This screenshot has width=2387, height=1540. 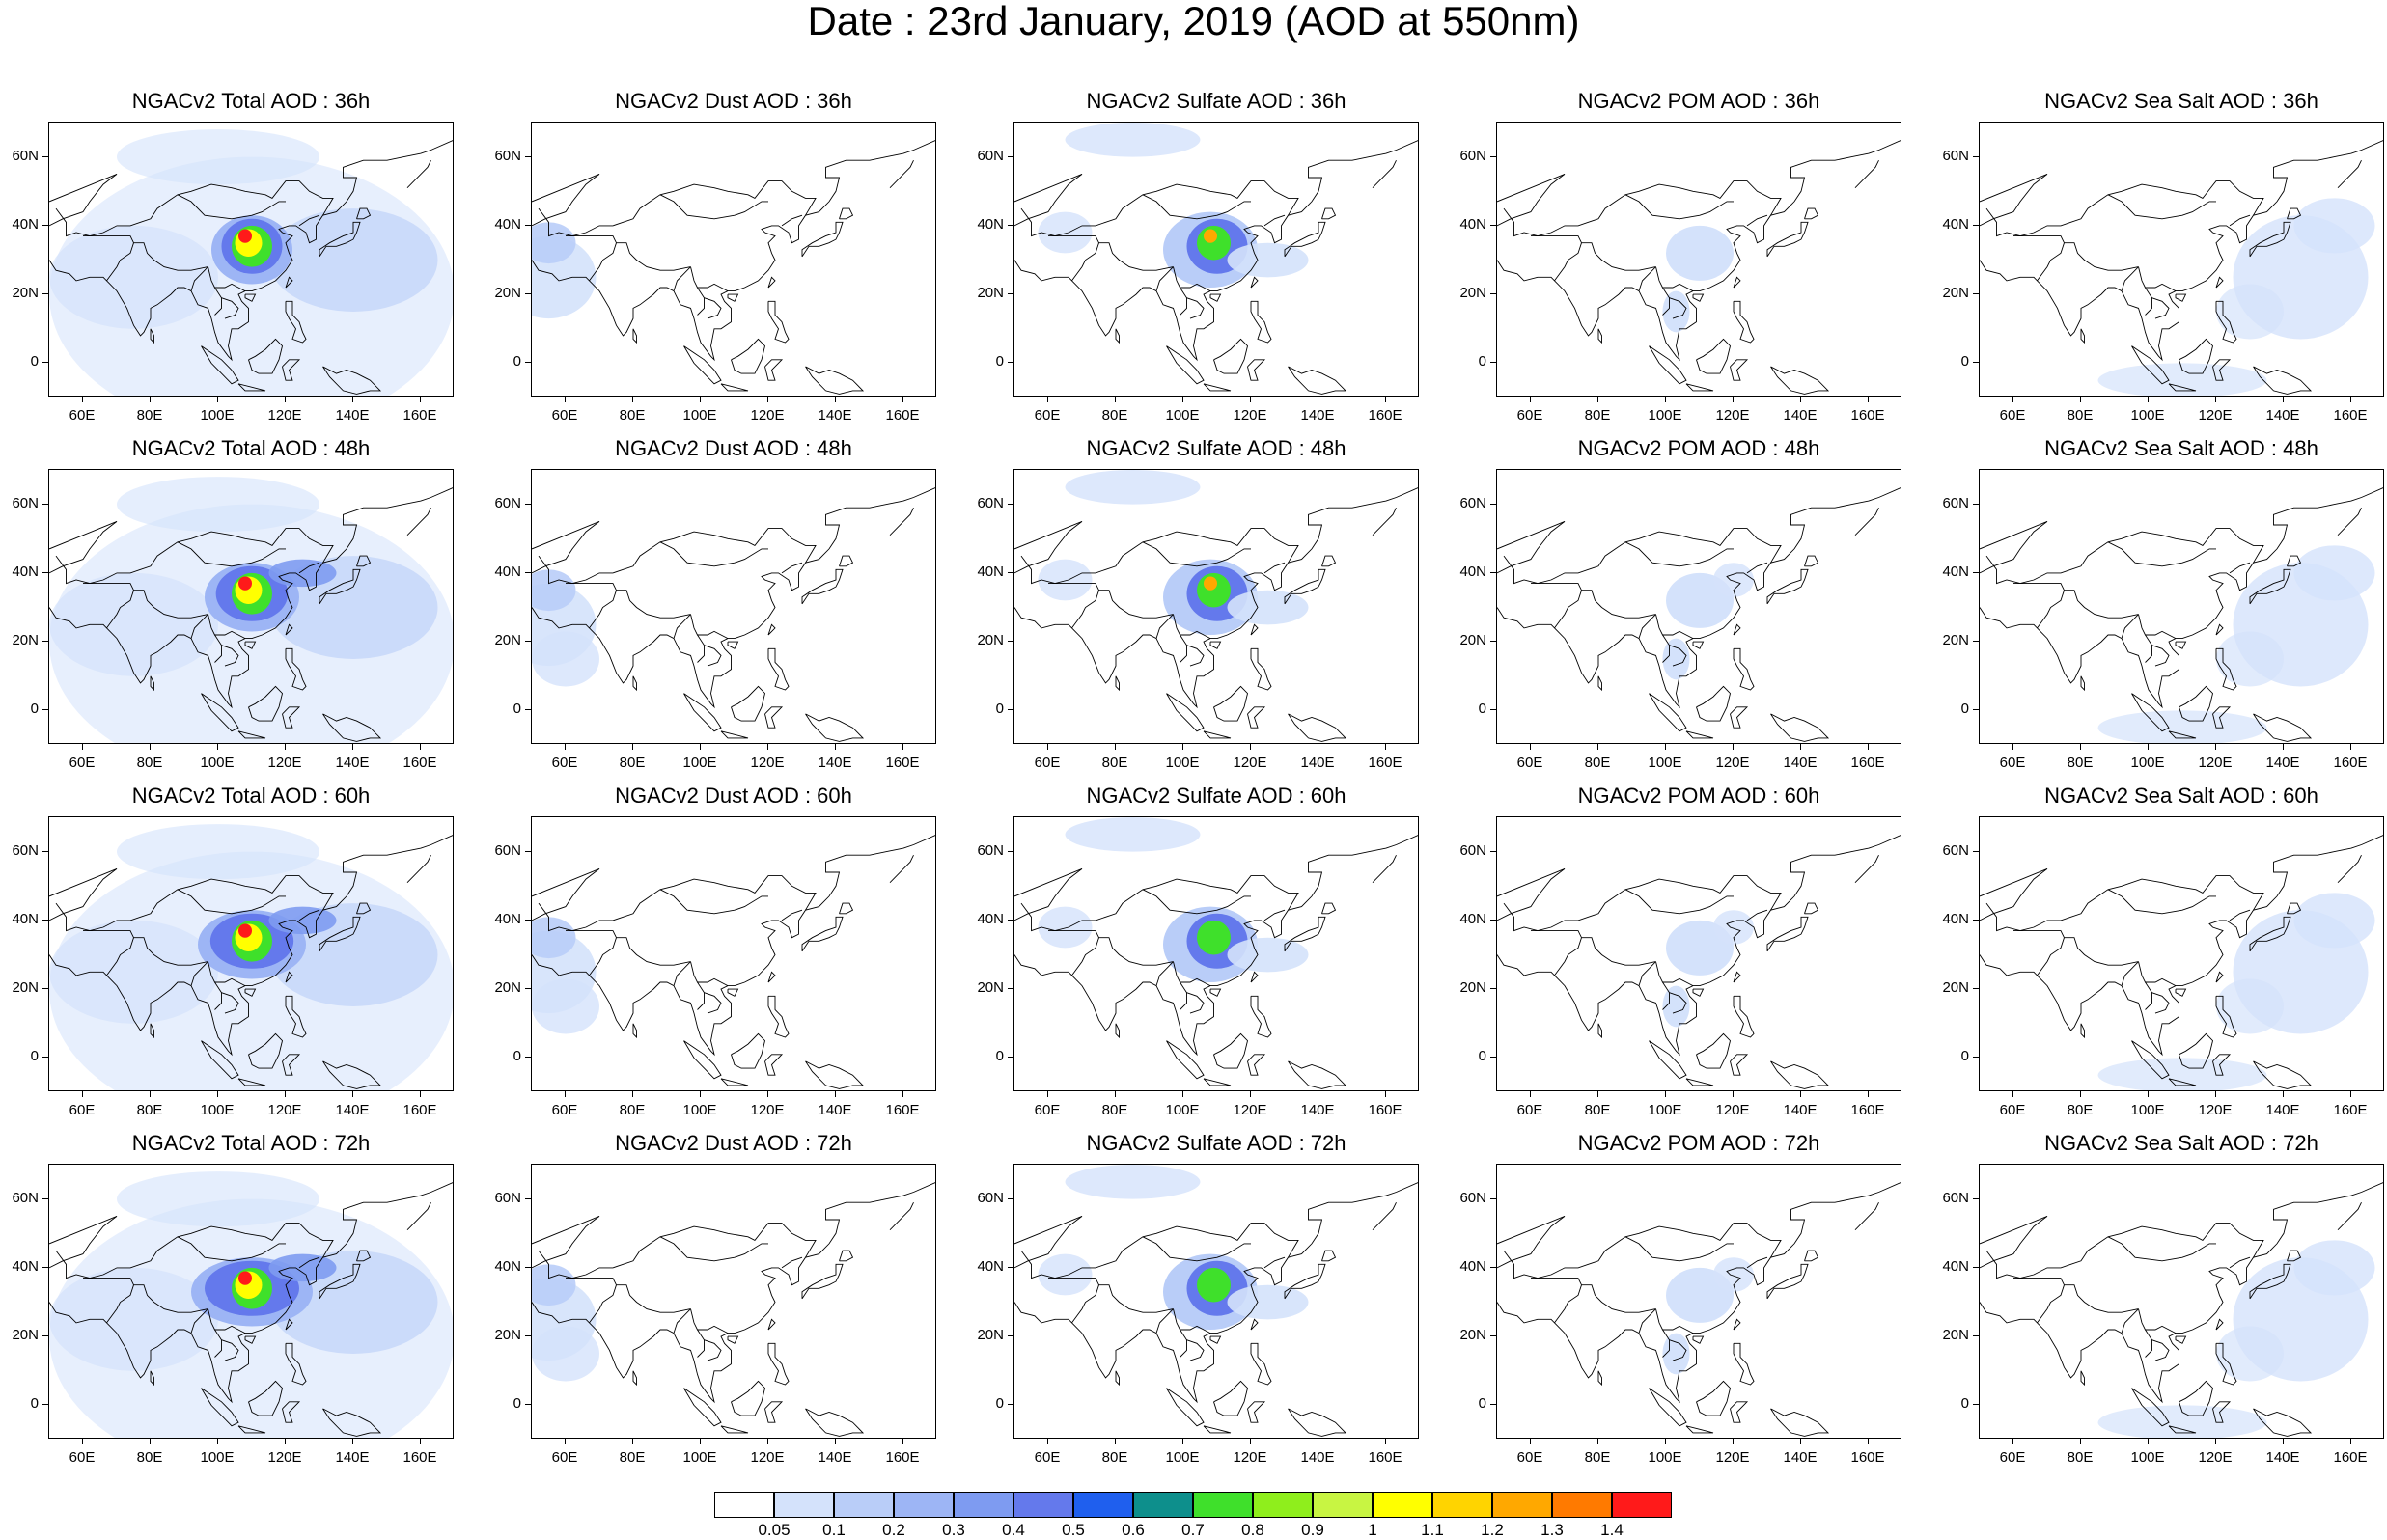 I want to click on colorbar-label: 1.4, so click(x=1612, y=1530).